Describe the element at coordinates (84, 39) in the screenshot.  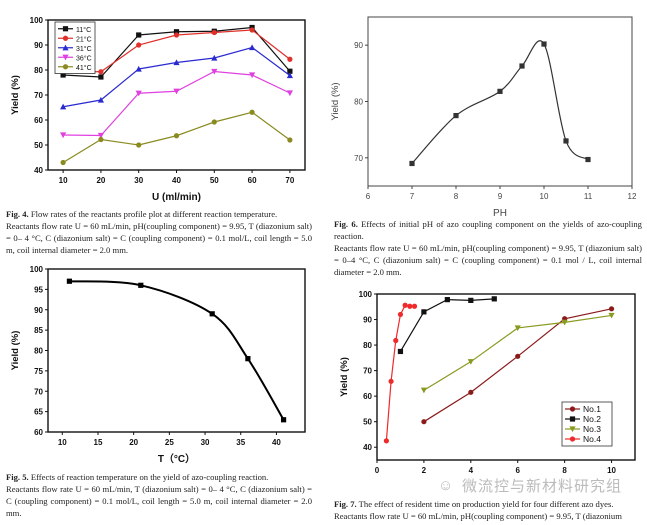
I see `legend-label: 21°C` at that location.